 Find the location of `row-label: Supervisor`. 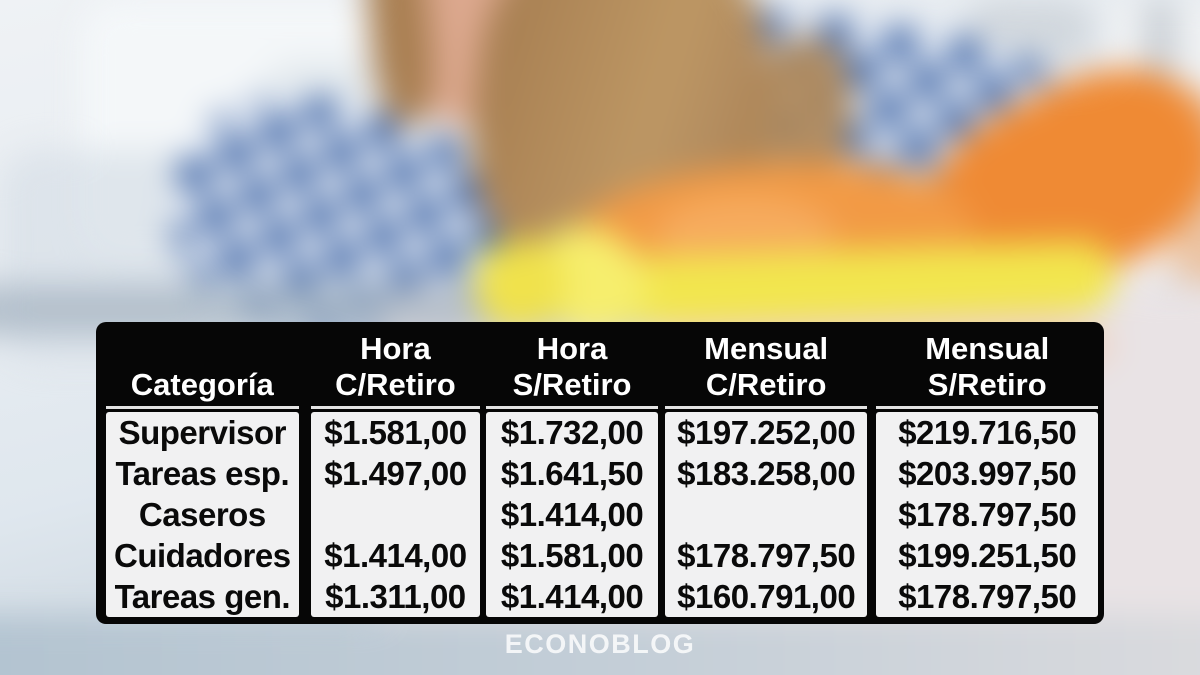

row-label: Supervisor is located at coordinates (202, 432).